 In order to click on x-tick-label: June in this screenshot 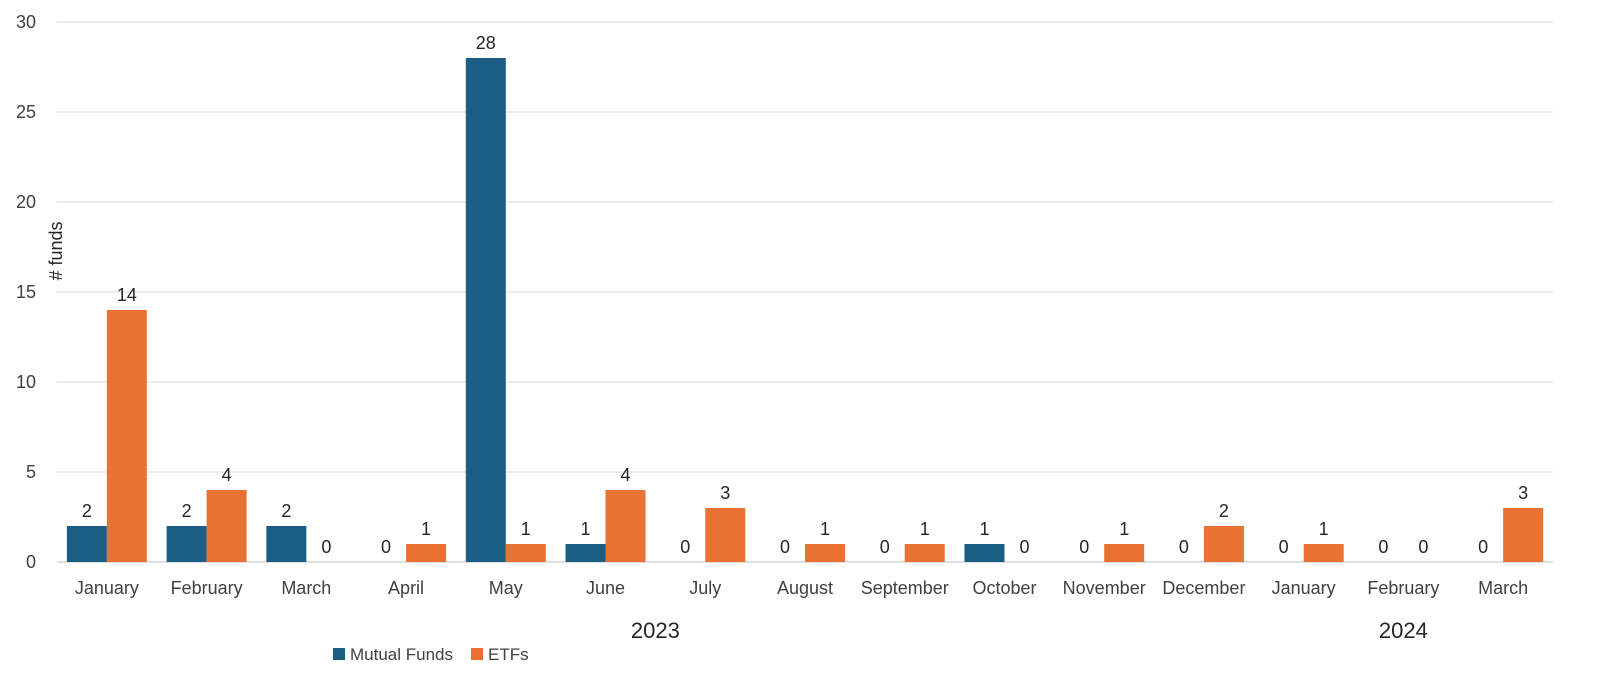, I will do `click(605, 588)`.